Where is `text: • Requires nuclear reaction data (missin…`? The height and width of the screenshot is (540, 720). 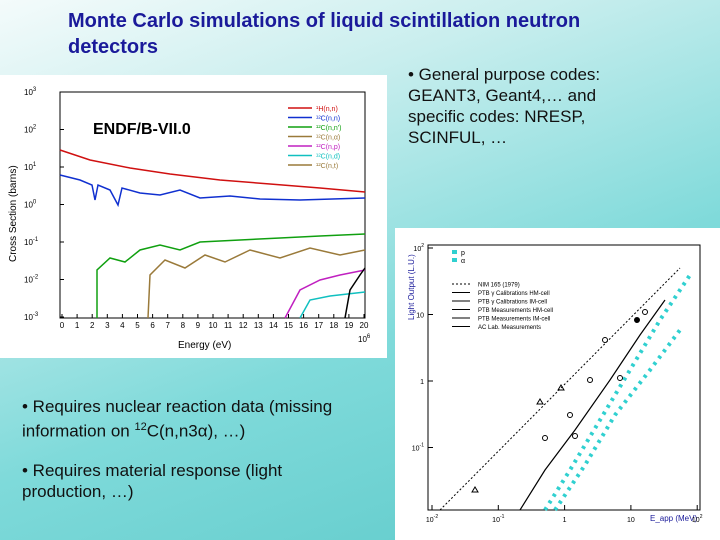 text: • Requires nuclear reaction data (missin… is located at coordinates (177, 419).